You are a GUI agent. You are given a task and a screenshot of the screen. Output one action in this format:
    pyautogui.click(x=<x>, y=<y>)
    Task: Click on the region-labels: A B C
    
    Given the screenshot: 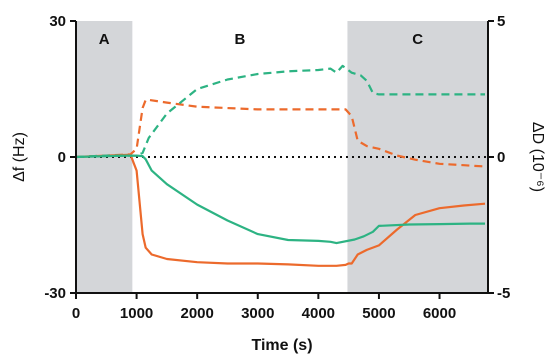 What is the action you would take?
    pyautogui.click(x=261, y=39)
    